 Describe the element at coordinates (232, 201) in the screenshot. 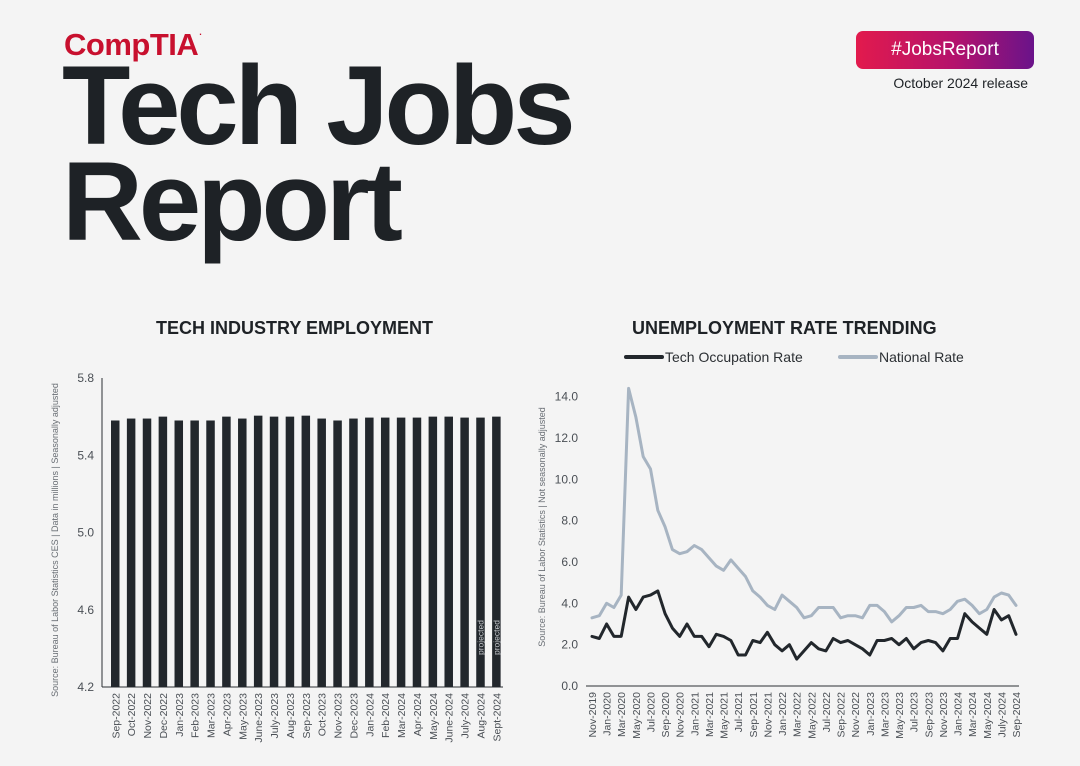

I see `title-line-2: Report` at that location.